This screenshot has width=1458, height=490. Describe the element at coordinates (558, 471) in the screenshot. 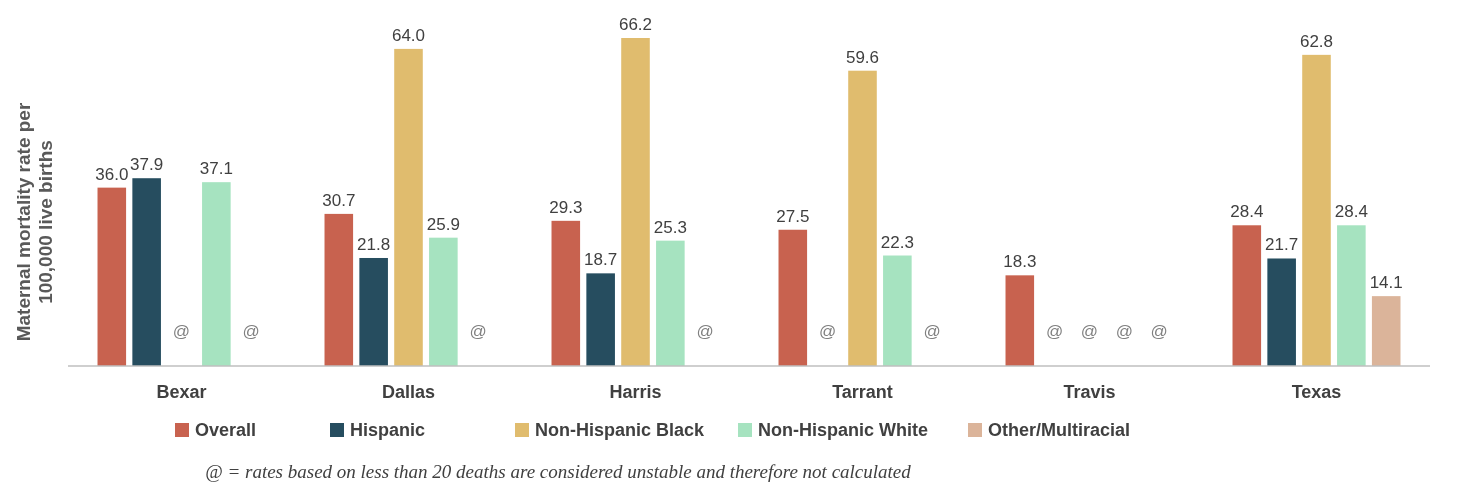

I see `text: @ = rates based on less than 20 deaths are considered unstable and therefore not calculated` at that location.